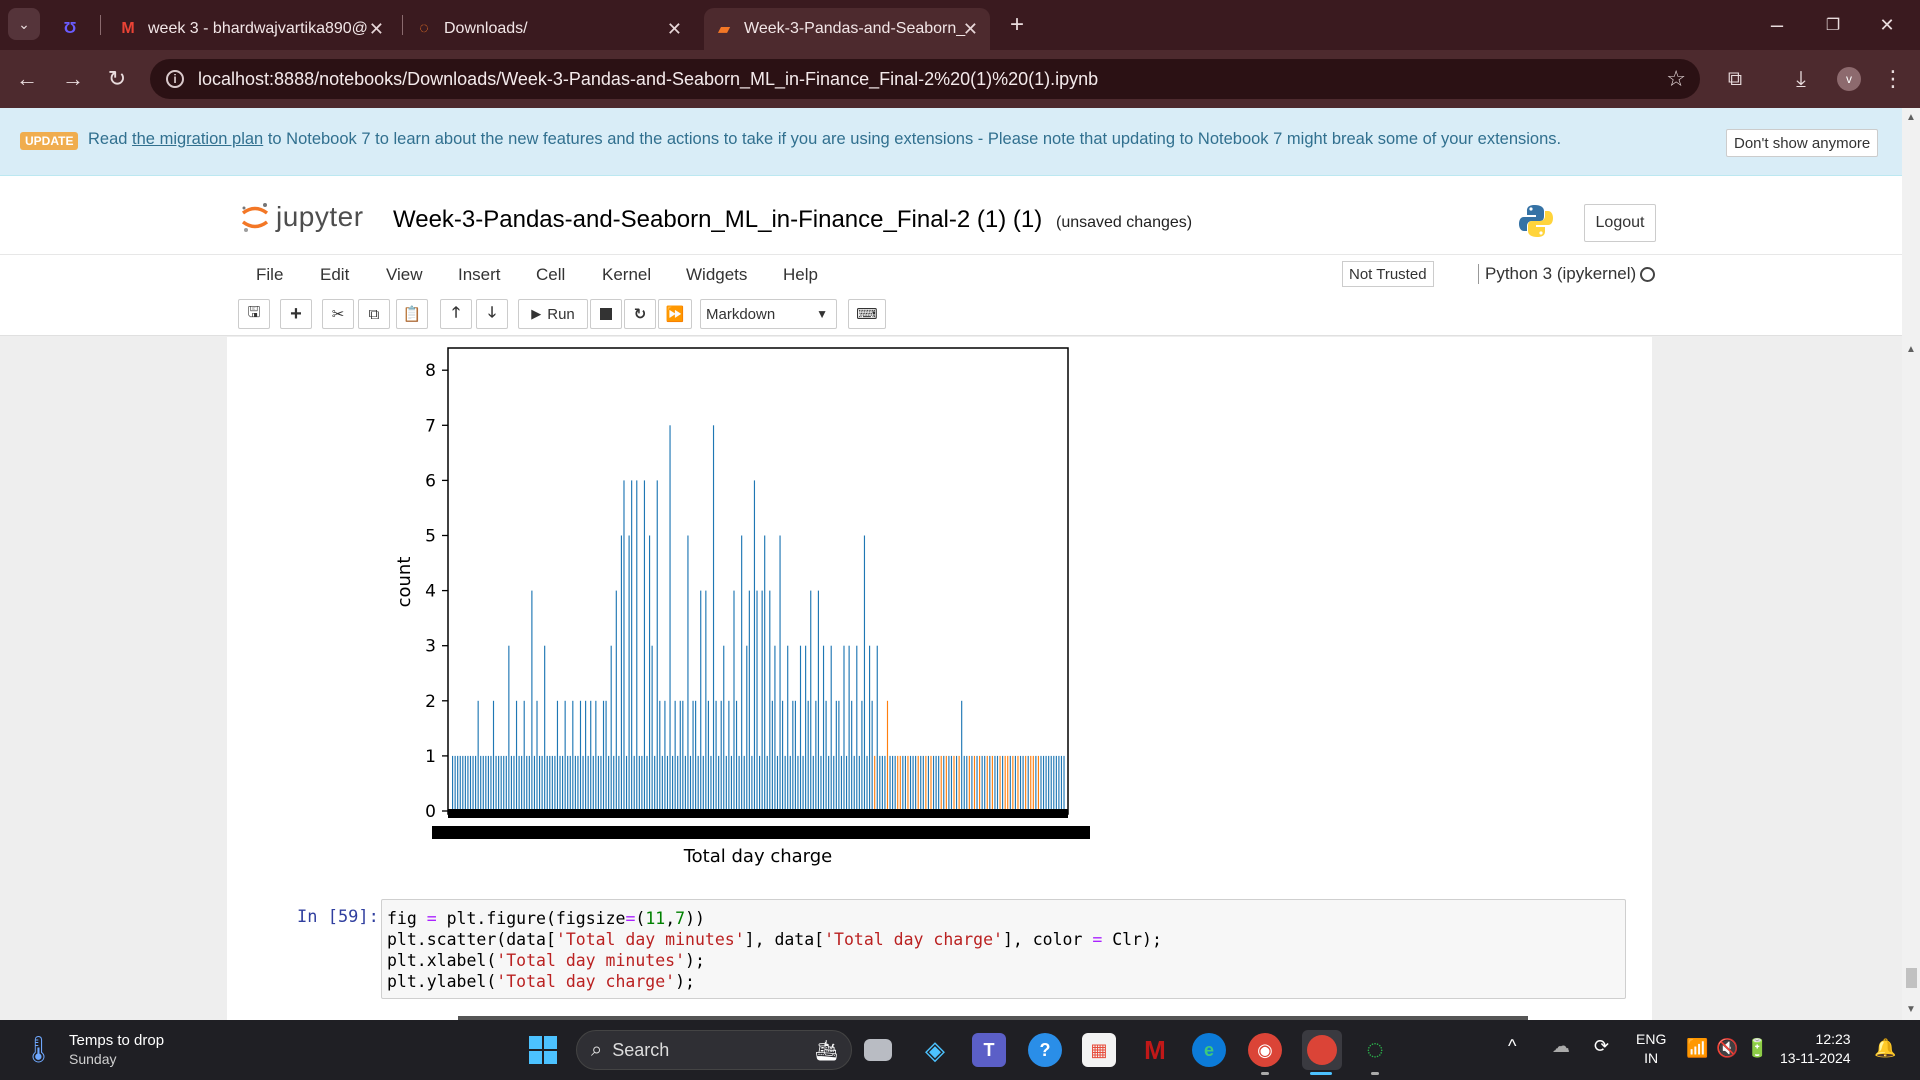 The width and height of the screenshot is (1920, 1080). What do you see at coordinates (1512, 1046) in the screenshot?
I see `chevron-up-icon: ^` at bounding box center [1512, 1046].